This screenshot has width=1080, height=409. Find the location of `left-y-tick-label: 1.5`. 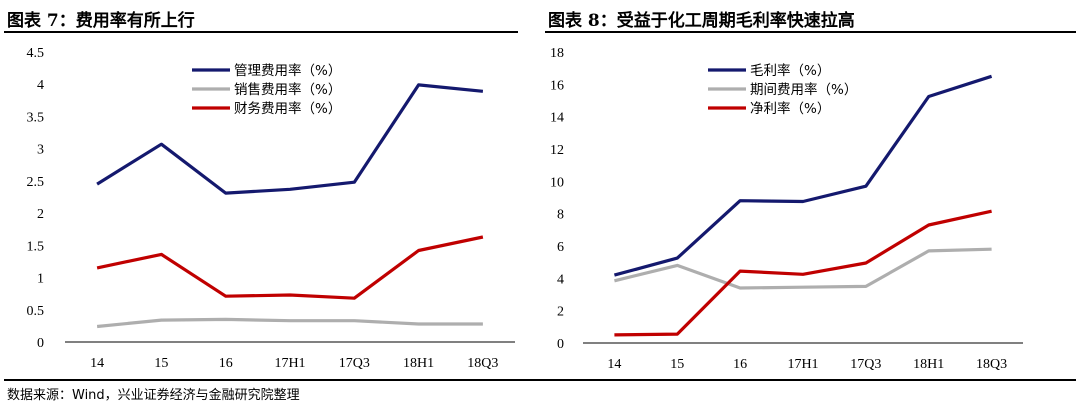

left-y-tick-label: 1.5 is located at coordinates (36, 246).